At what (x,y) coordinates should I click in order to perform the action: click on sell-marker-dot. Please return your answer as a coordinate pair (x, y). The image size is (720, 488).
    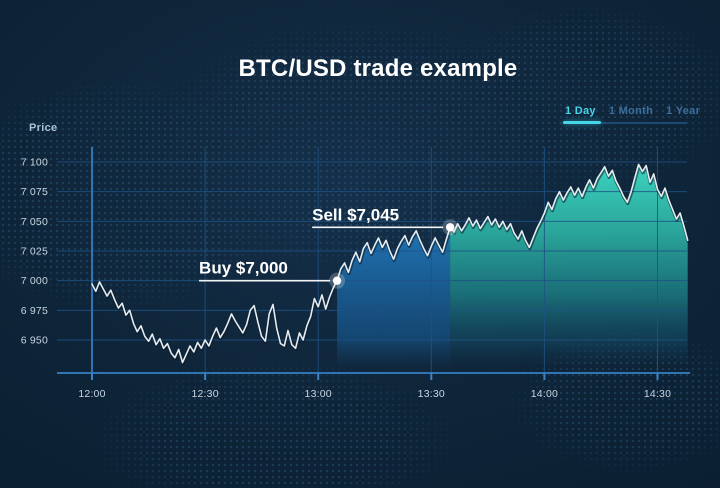
    Looking at the image, I should click on (450, 227).